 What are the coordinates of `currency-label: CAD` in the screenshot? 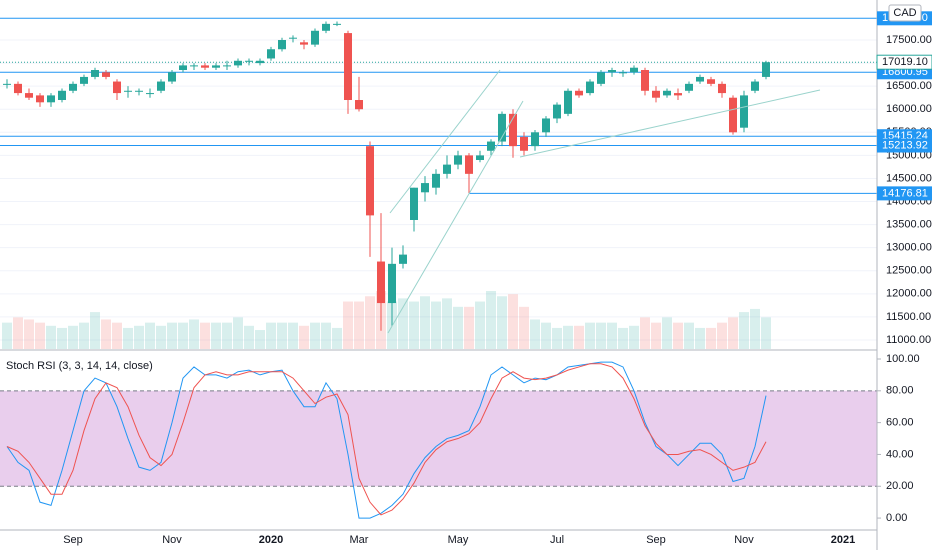 It's located at (904, 13).